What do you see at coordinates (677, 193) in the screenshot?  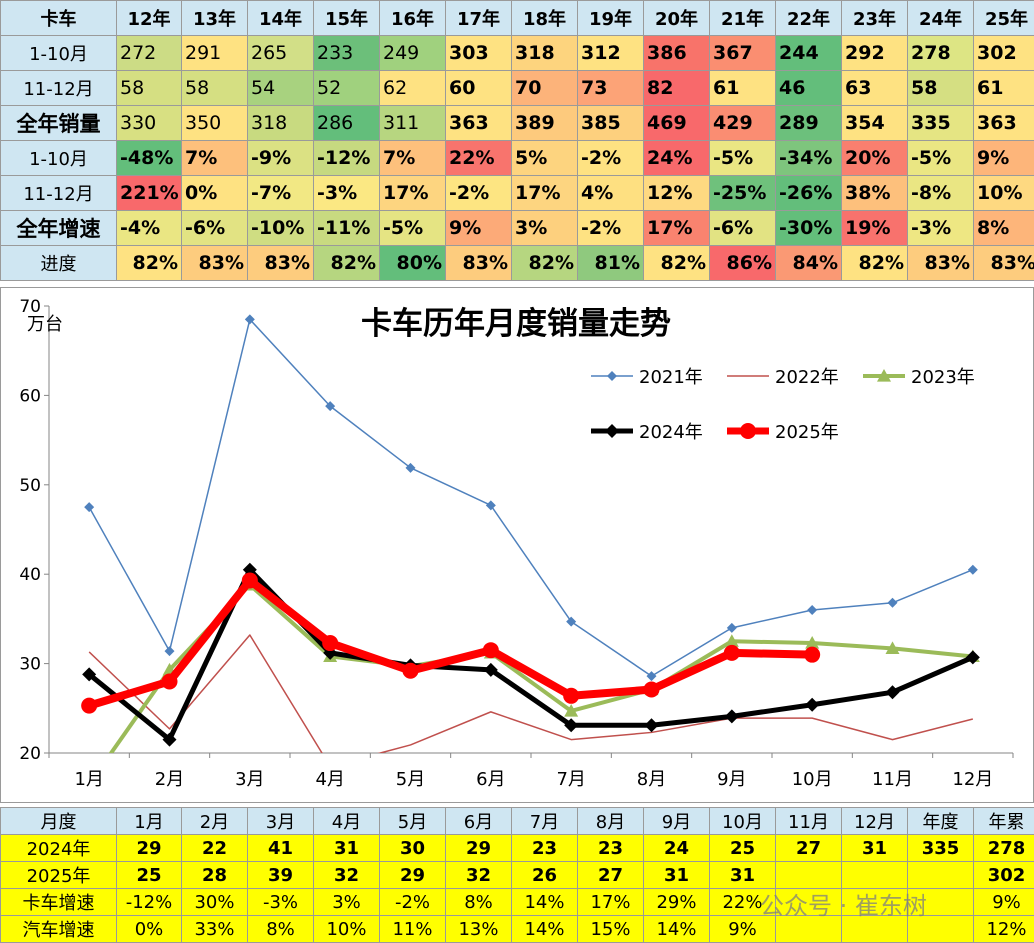 I see `summary-cell: 12%` at bounding box center [677, 193].